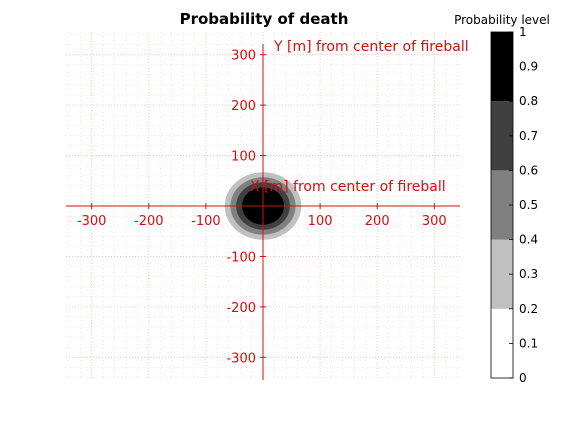 The height and width of the screenshot is (426, 568). I want to click on x-tick-label: -100, so click(206, 221).